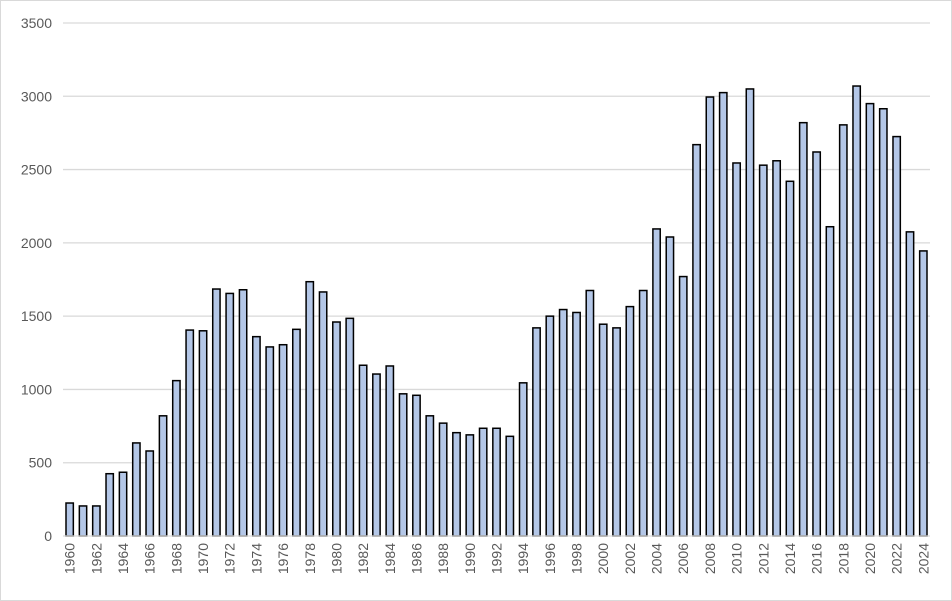  I want to click on x-tick-label: 1964, so click(123, 558).